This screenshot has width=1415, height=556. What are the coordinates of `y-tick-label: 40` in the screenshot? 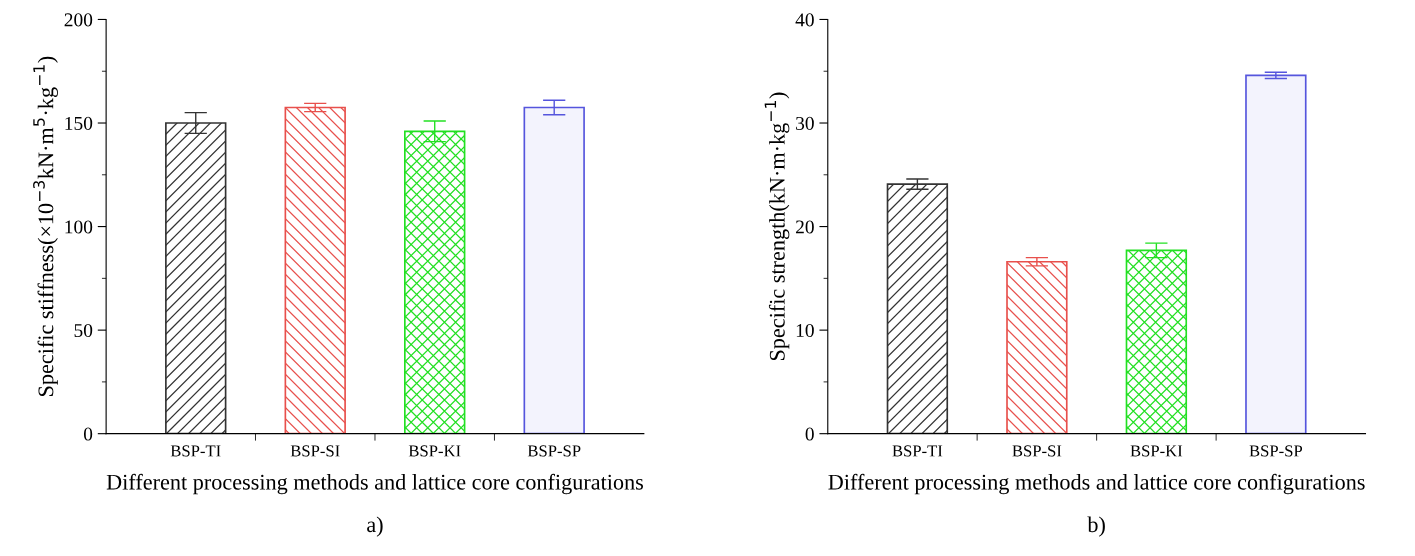 It's located at (804, 20).